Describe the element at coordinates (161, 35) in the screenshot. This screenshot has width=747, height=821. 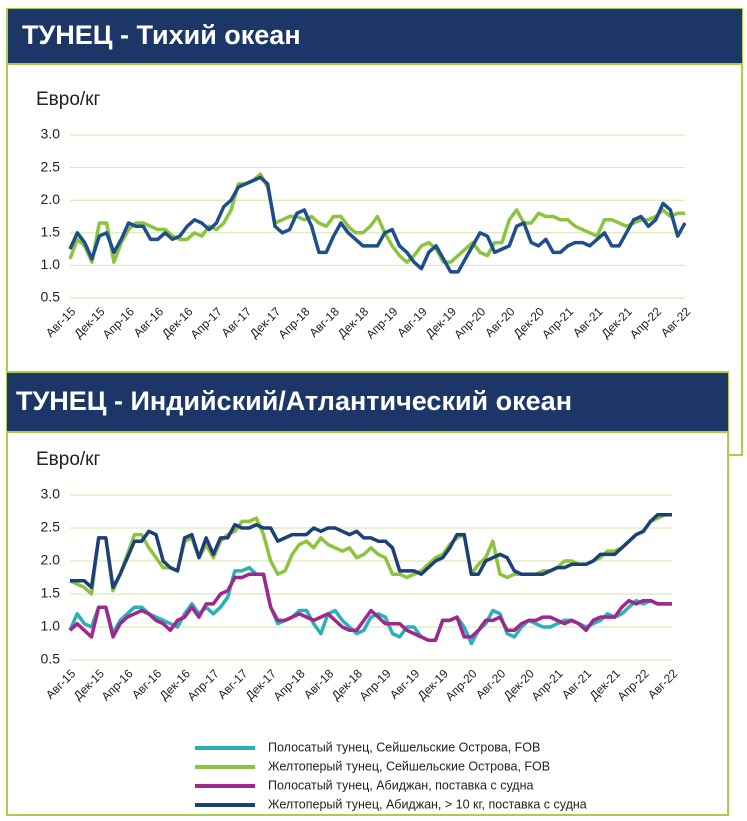
I see `panel-title: ТУНЕЦ - Тихий океан` at that location.